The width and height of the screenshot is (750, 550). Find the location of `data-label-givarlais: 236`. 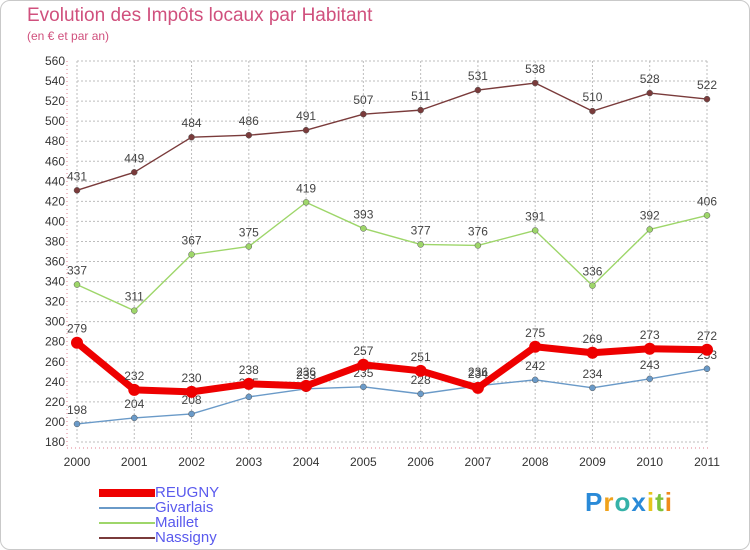

data-label-givarlais: 236 is located at coordinates (478, 372).